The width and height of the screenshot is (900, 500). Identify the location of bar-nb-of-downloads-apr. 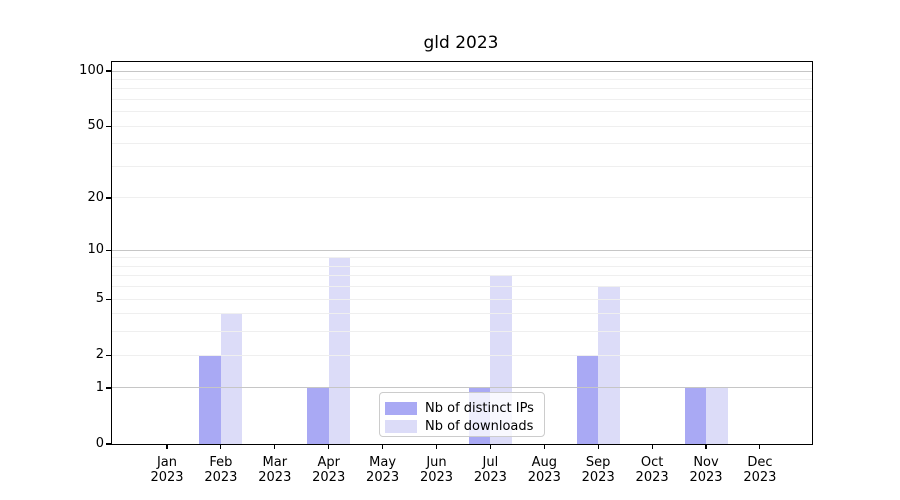
(339, 350).